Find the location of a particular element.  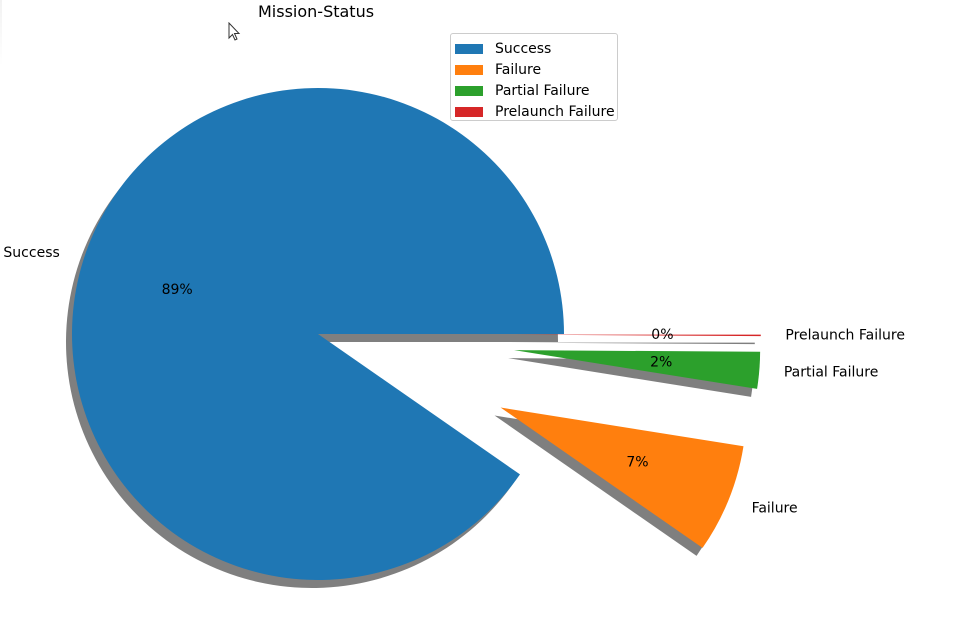

legend-label-failure: Failure is located at coordinates (518, 69).